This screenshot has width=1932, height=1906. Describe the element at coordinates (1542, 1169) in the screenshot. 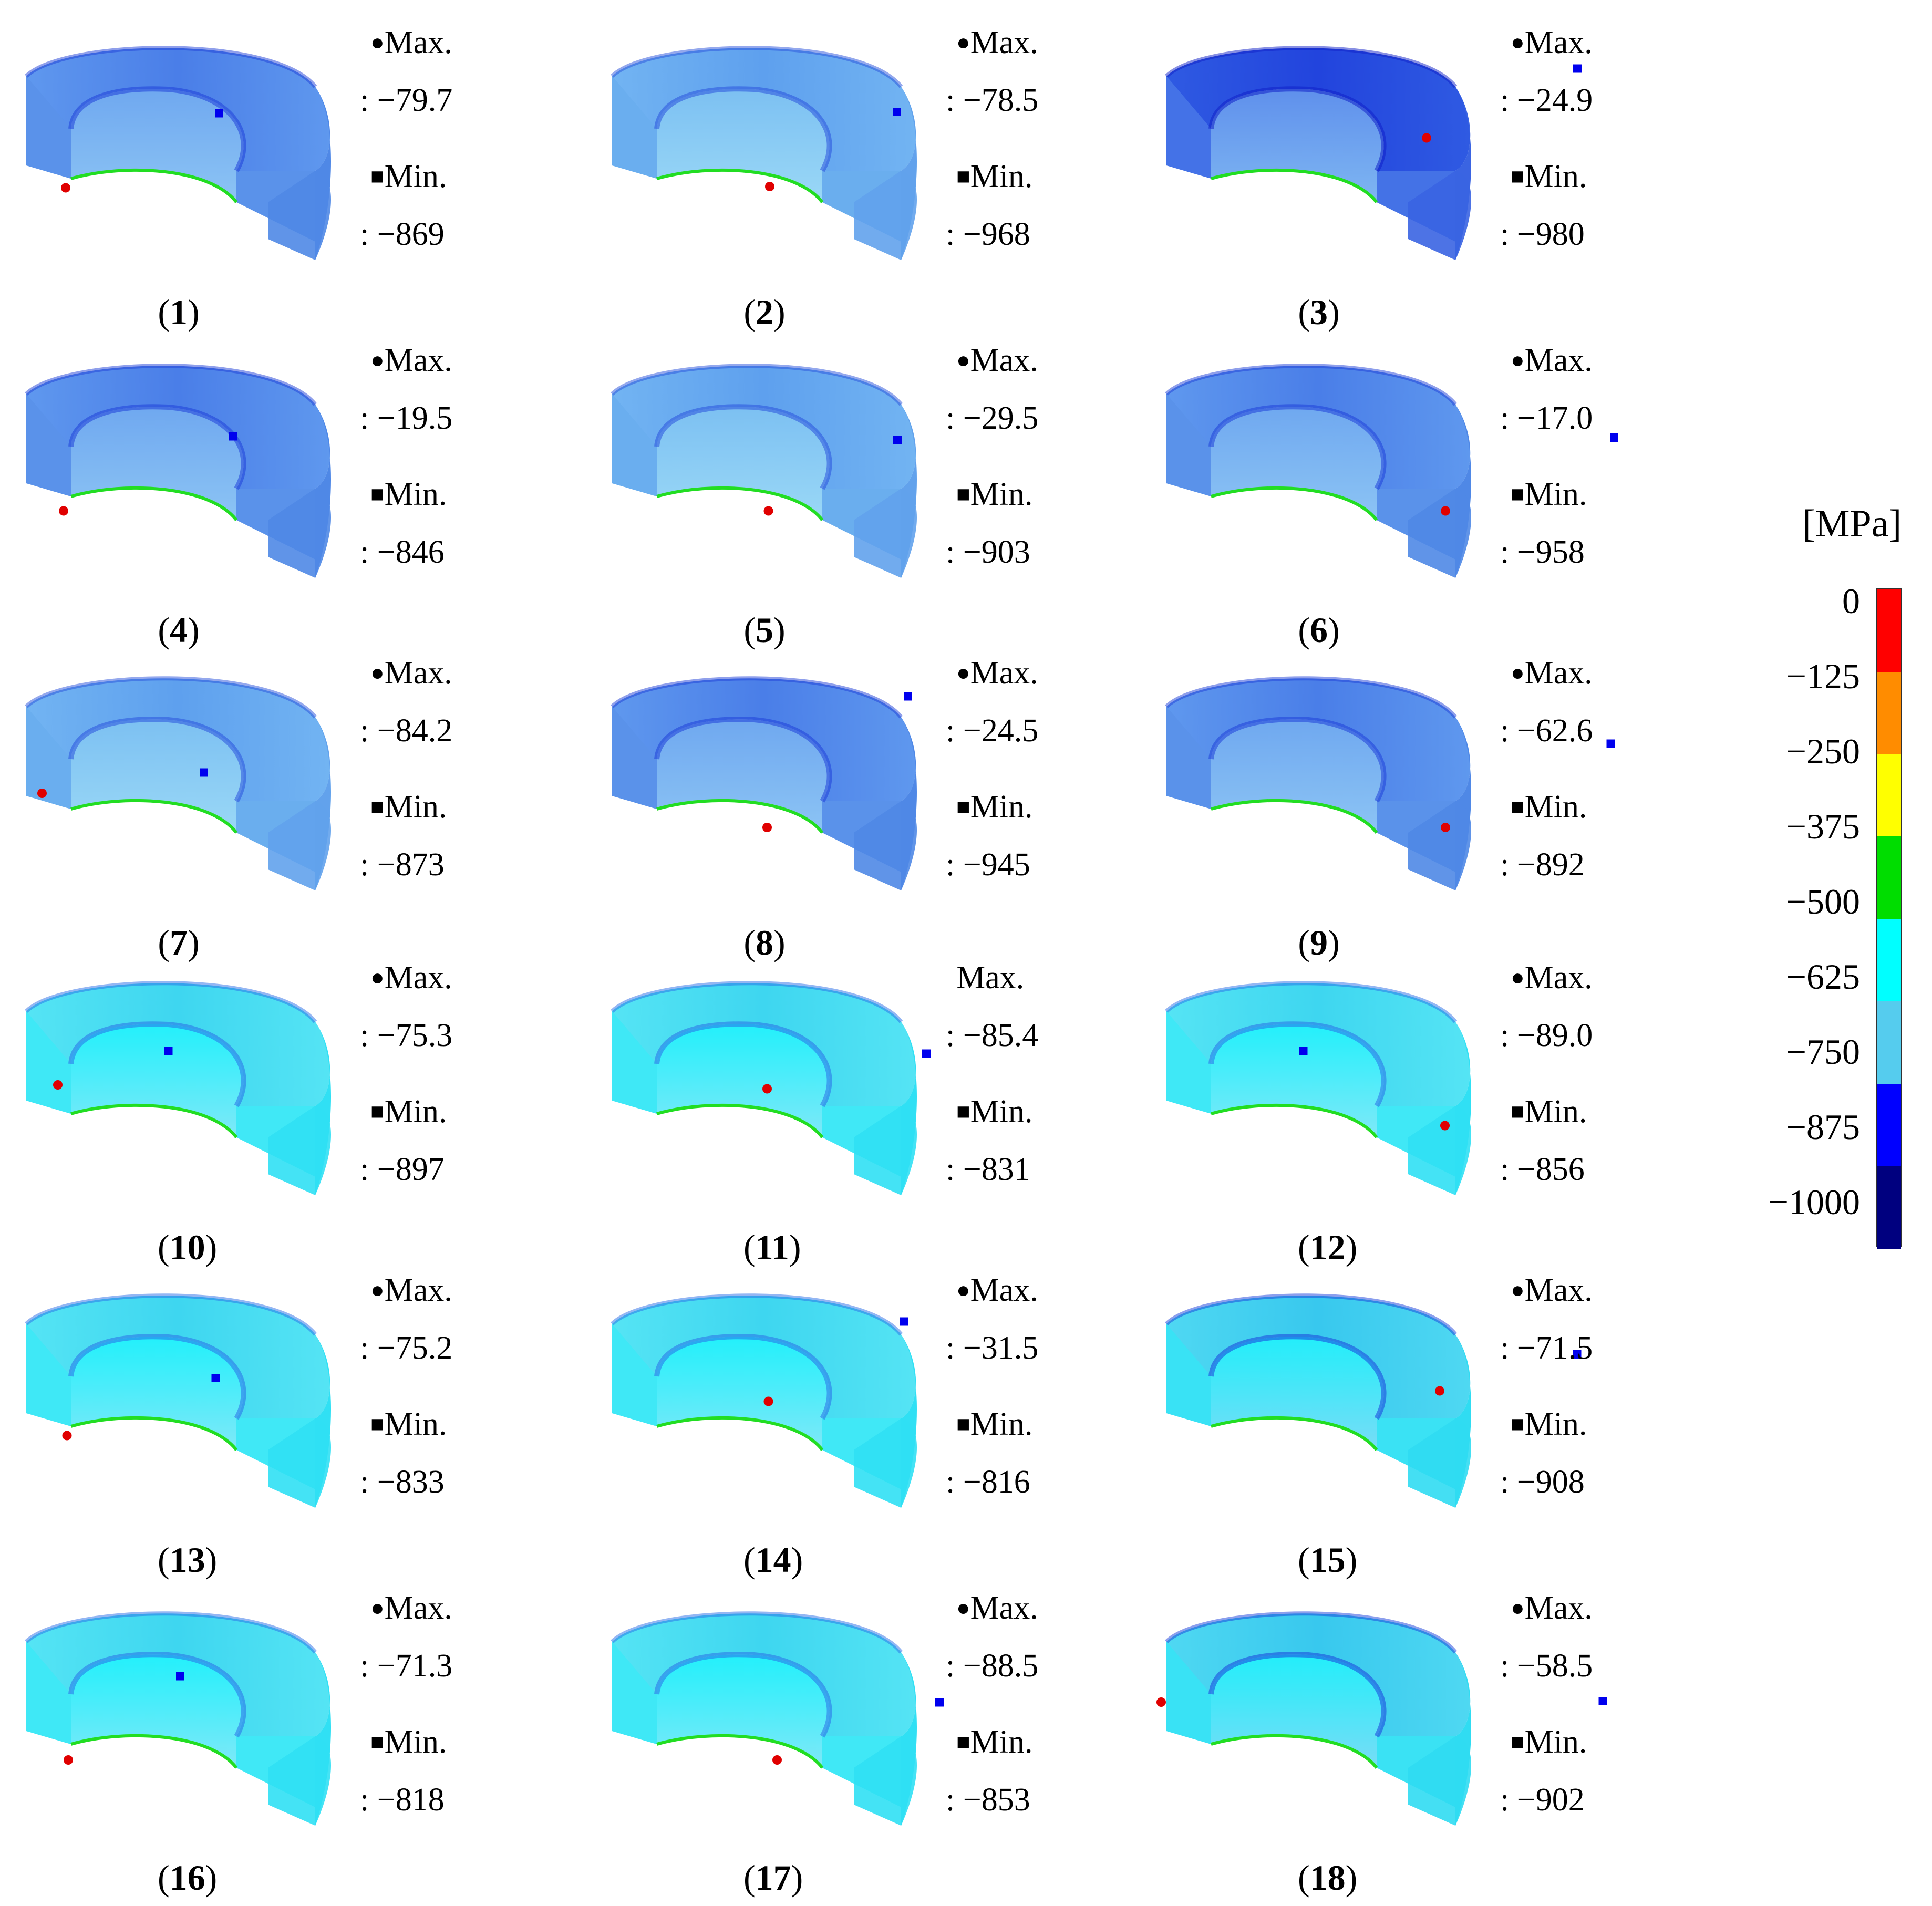

I see `min-value-text: : −856` at that location.